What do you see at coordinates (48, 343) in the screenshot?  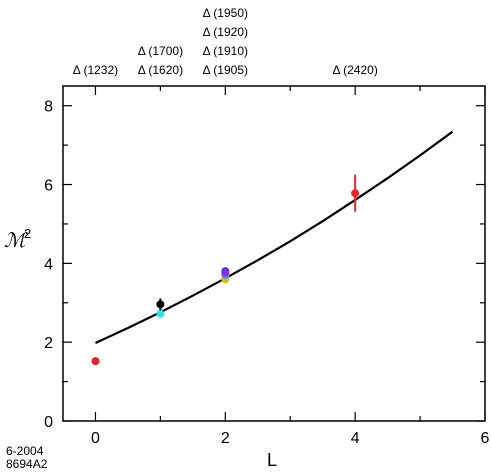 I see `y-tick-label: 2` at bounding box center [48, 343].